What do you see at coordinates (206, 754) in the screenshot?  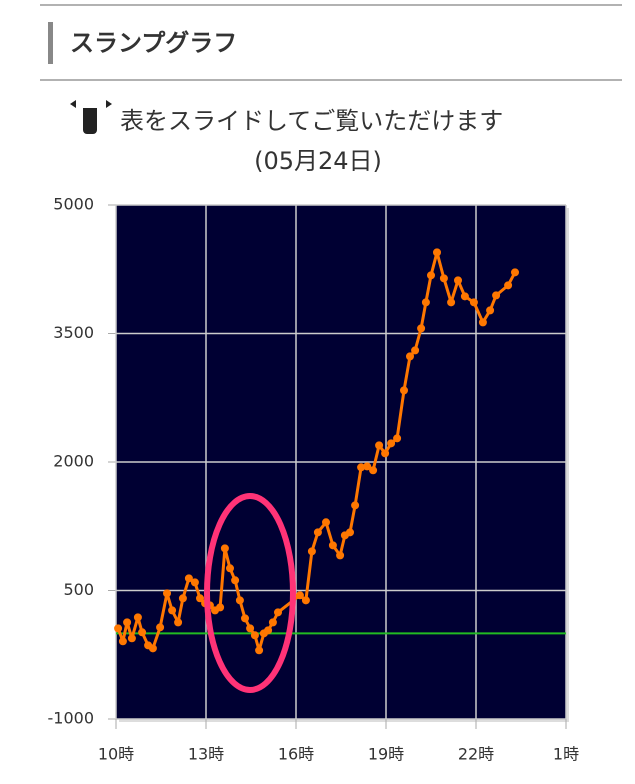 I see `x-tick-label: 13時` at bounding box center [206, 754].